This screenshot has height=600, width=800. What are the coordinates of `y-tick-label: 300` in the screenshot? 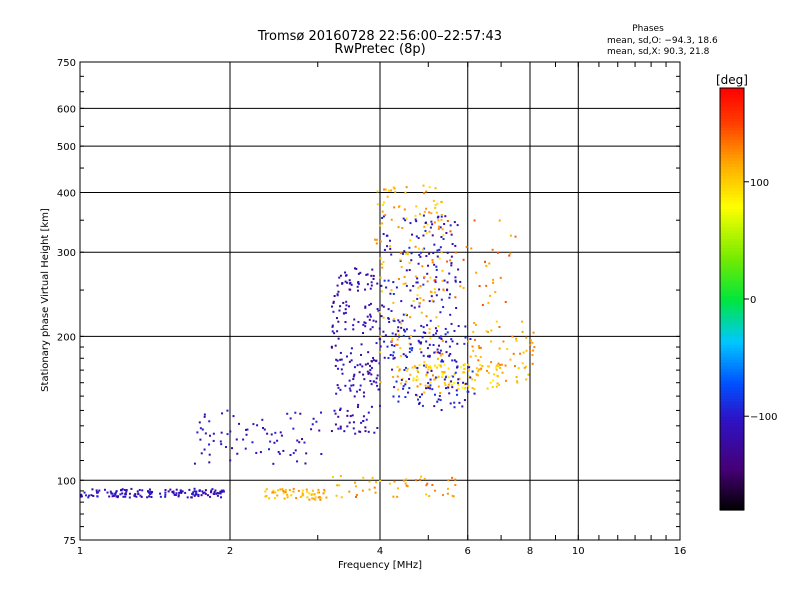 It's located at (66, 253).